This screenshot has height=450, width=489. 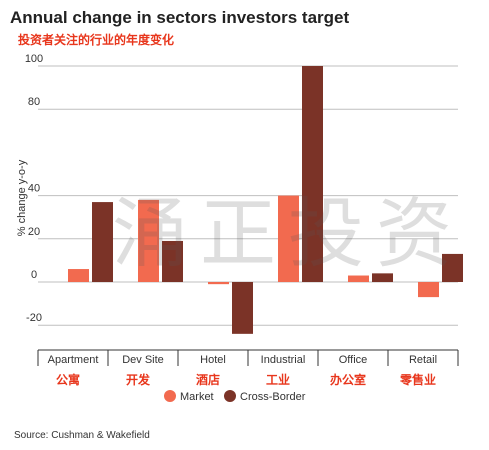 What do you see at coordinates (278, 379) in the screenshot?
I see `x-tick-label-cn: 工业` at bounding box center [278, 379].